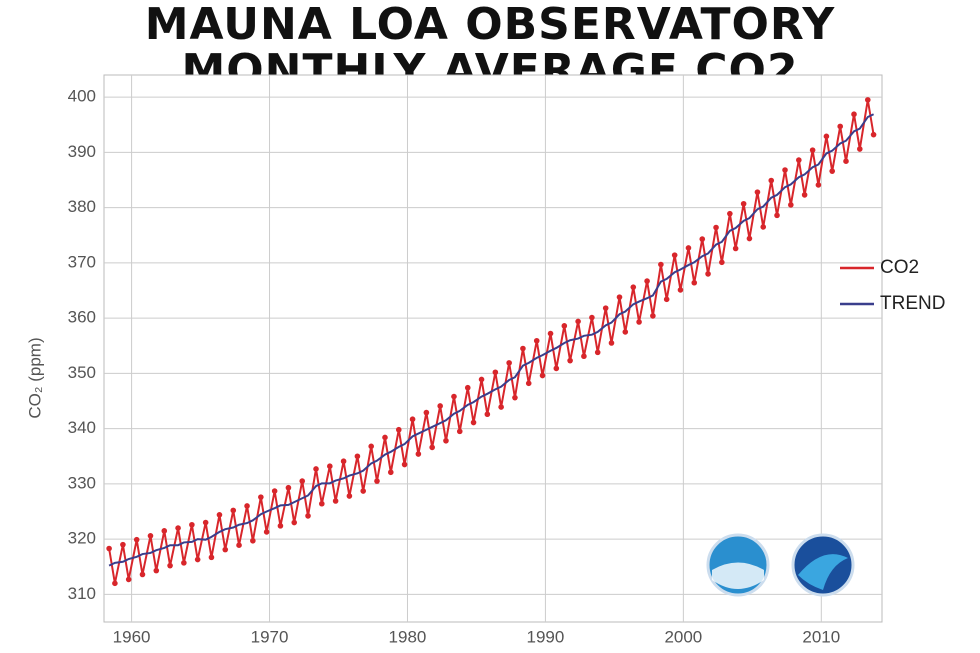  What do you see at coordinates (546, 636) in the screenshot?
I see `x-tick-label: 1990` at bounding box center [546, 636].